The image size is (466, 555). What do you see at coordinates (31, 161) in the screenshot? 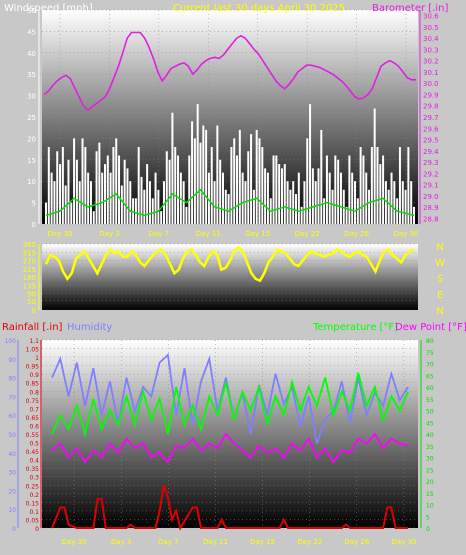
I see `windspeed-tick-label: 15` at bounding box center [31, 161].